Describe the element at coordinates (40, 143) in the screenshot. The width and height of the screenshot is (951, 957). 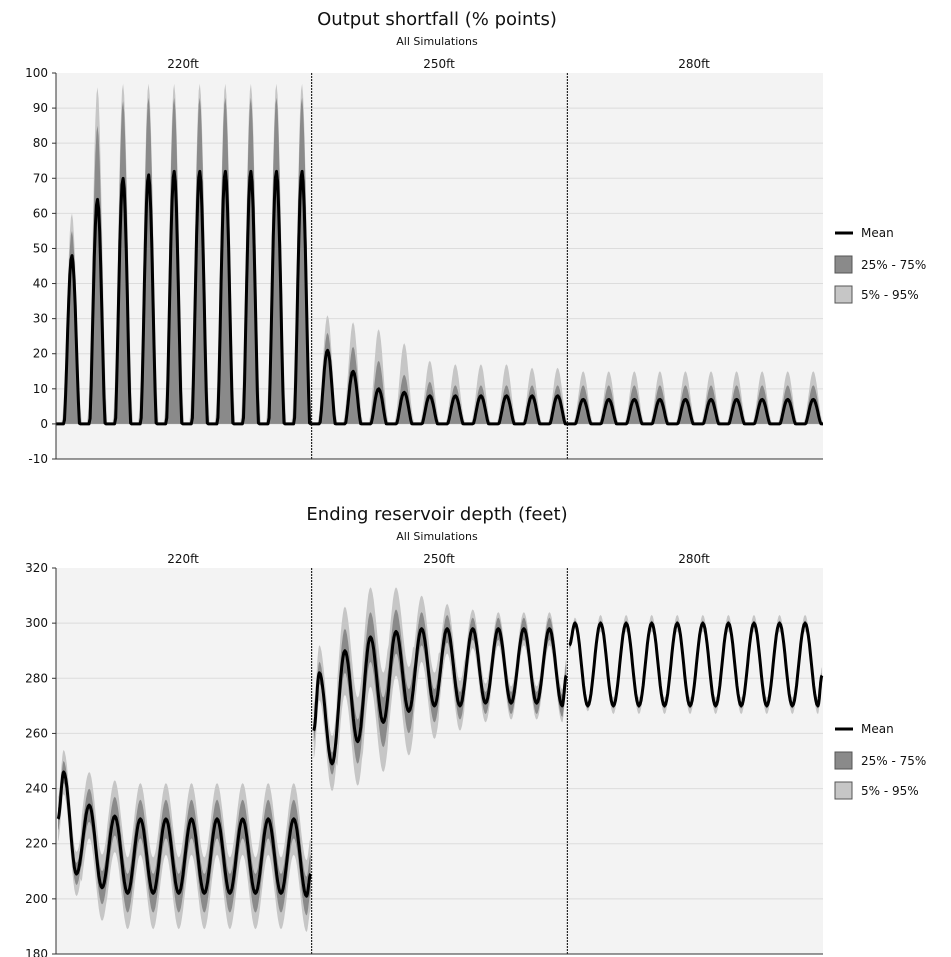
I see `y-tick-label: 80` at that location.